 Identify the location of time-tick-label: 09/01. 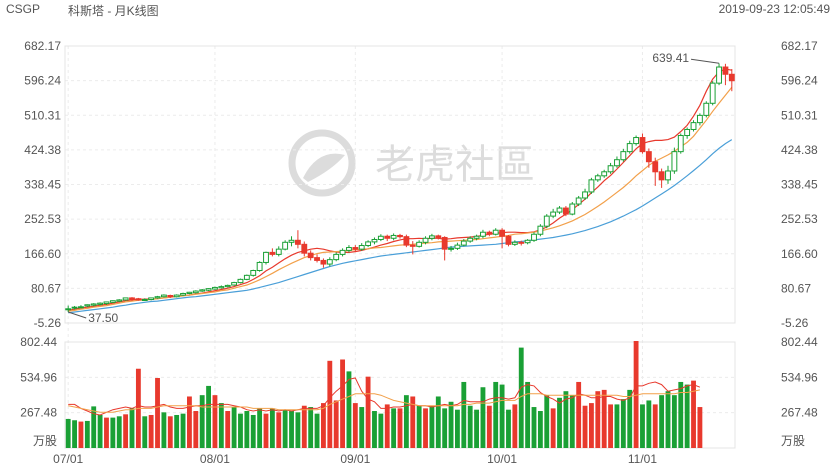
(355, 459).